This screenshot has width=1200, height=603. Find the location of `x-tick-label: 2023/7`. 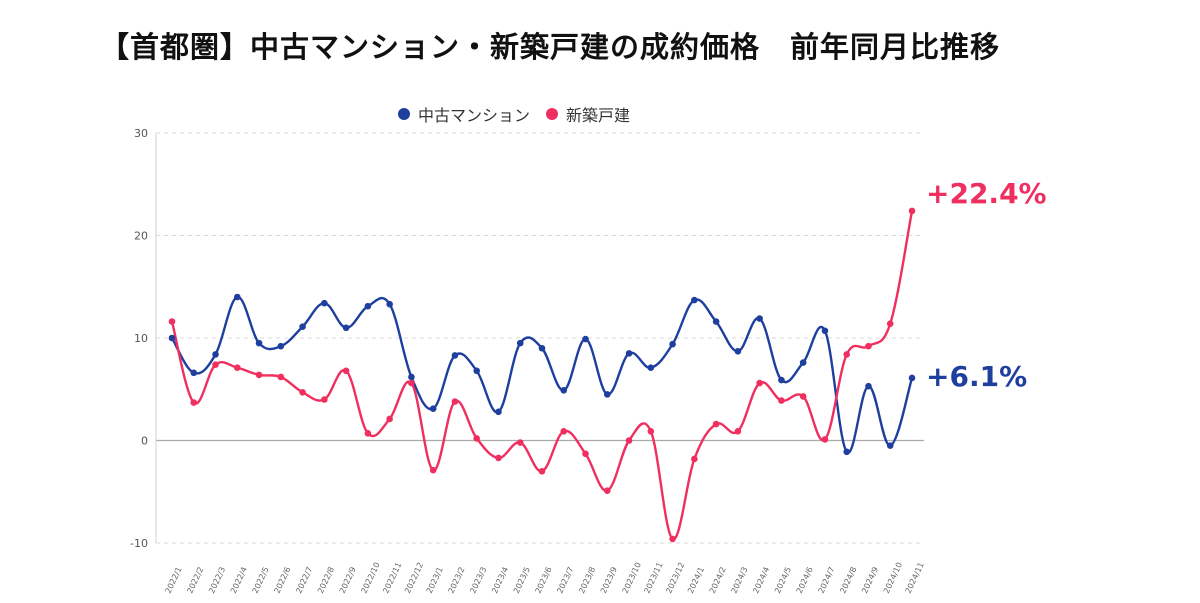

x-tick-label: 2023/7 is located at coordinates (565, 580).